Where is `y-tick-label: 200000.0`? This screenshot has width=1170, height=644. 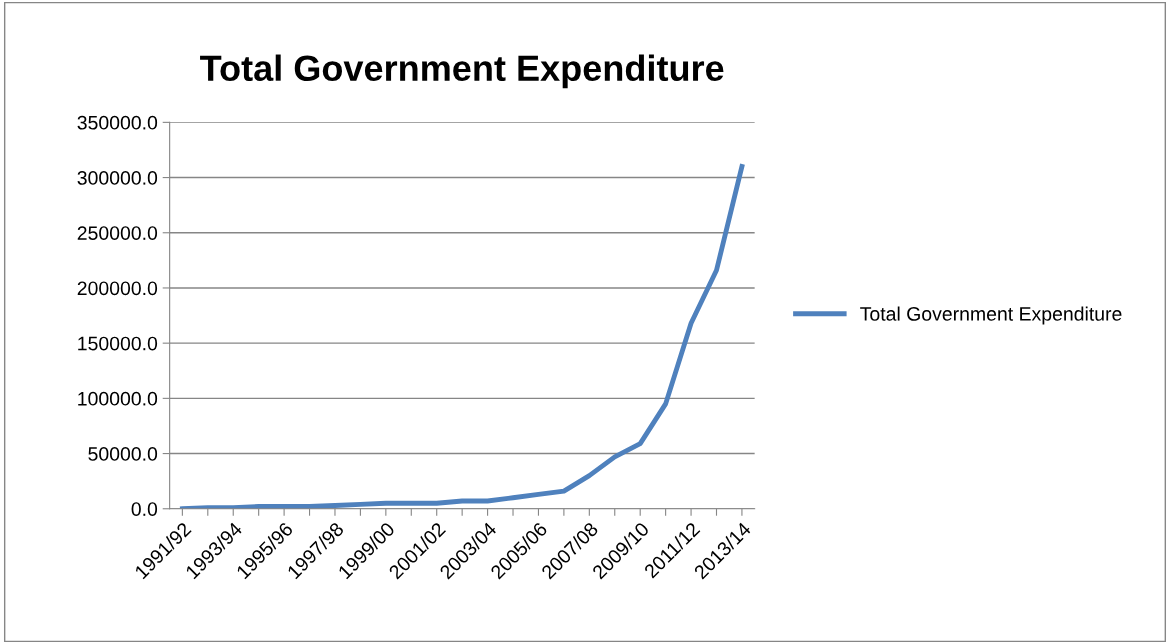
y-tick-label: 200000.0 is located at coordinates (117, 288).